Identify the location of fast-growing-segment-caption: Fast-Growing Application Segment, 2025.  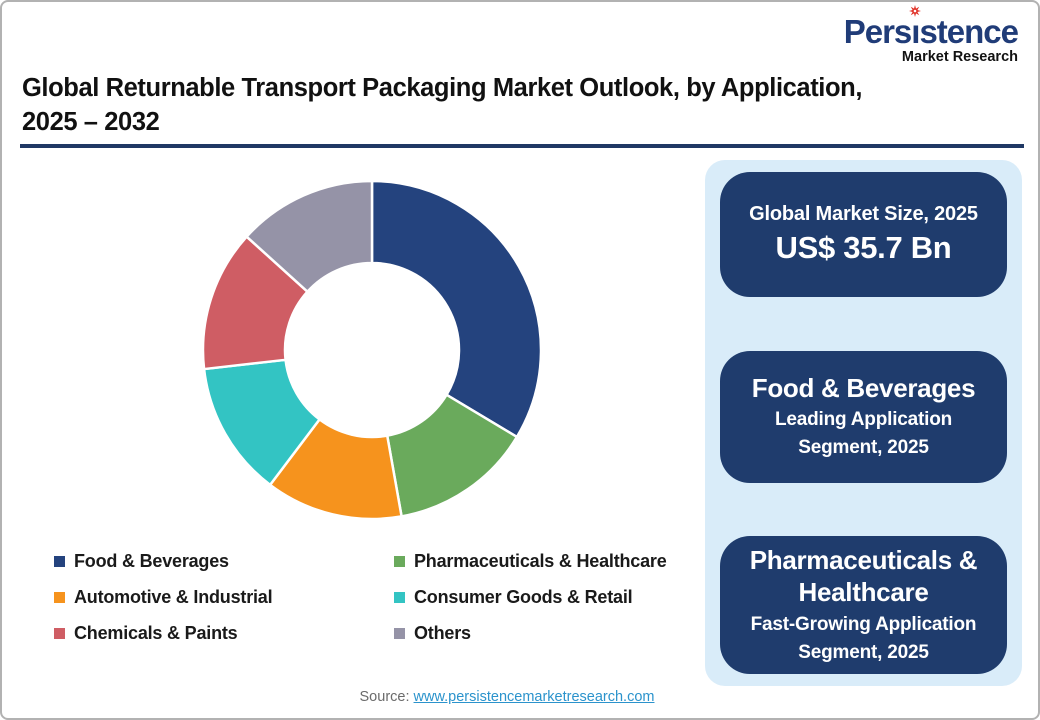
(863, 638).